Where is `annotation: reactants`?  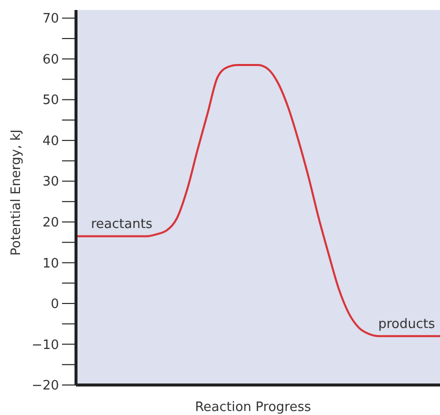 annotation: reactants is located at coordinates (122, 224).